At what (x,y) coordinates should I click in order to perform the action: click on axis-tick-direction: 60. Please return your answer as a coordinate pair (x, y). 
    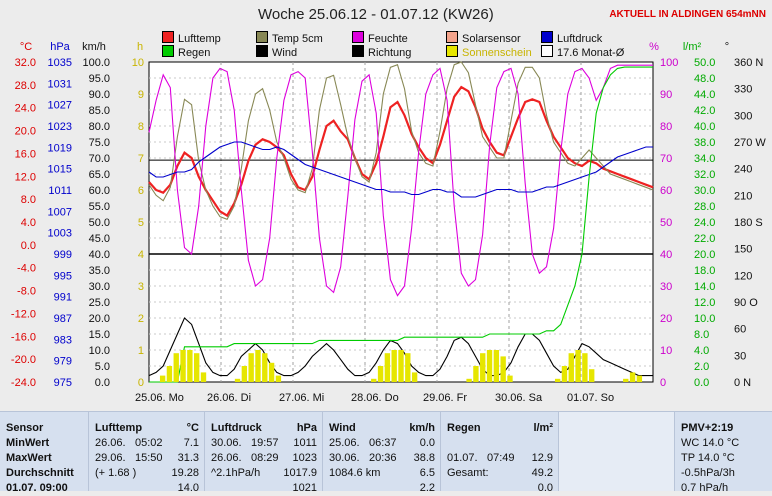
    Looking at the image, I should click on (740, 330).